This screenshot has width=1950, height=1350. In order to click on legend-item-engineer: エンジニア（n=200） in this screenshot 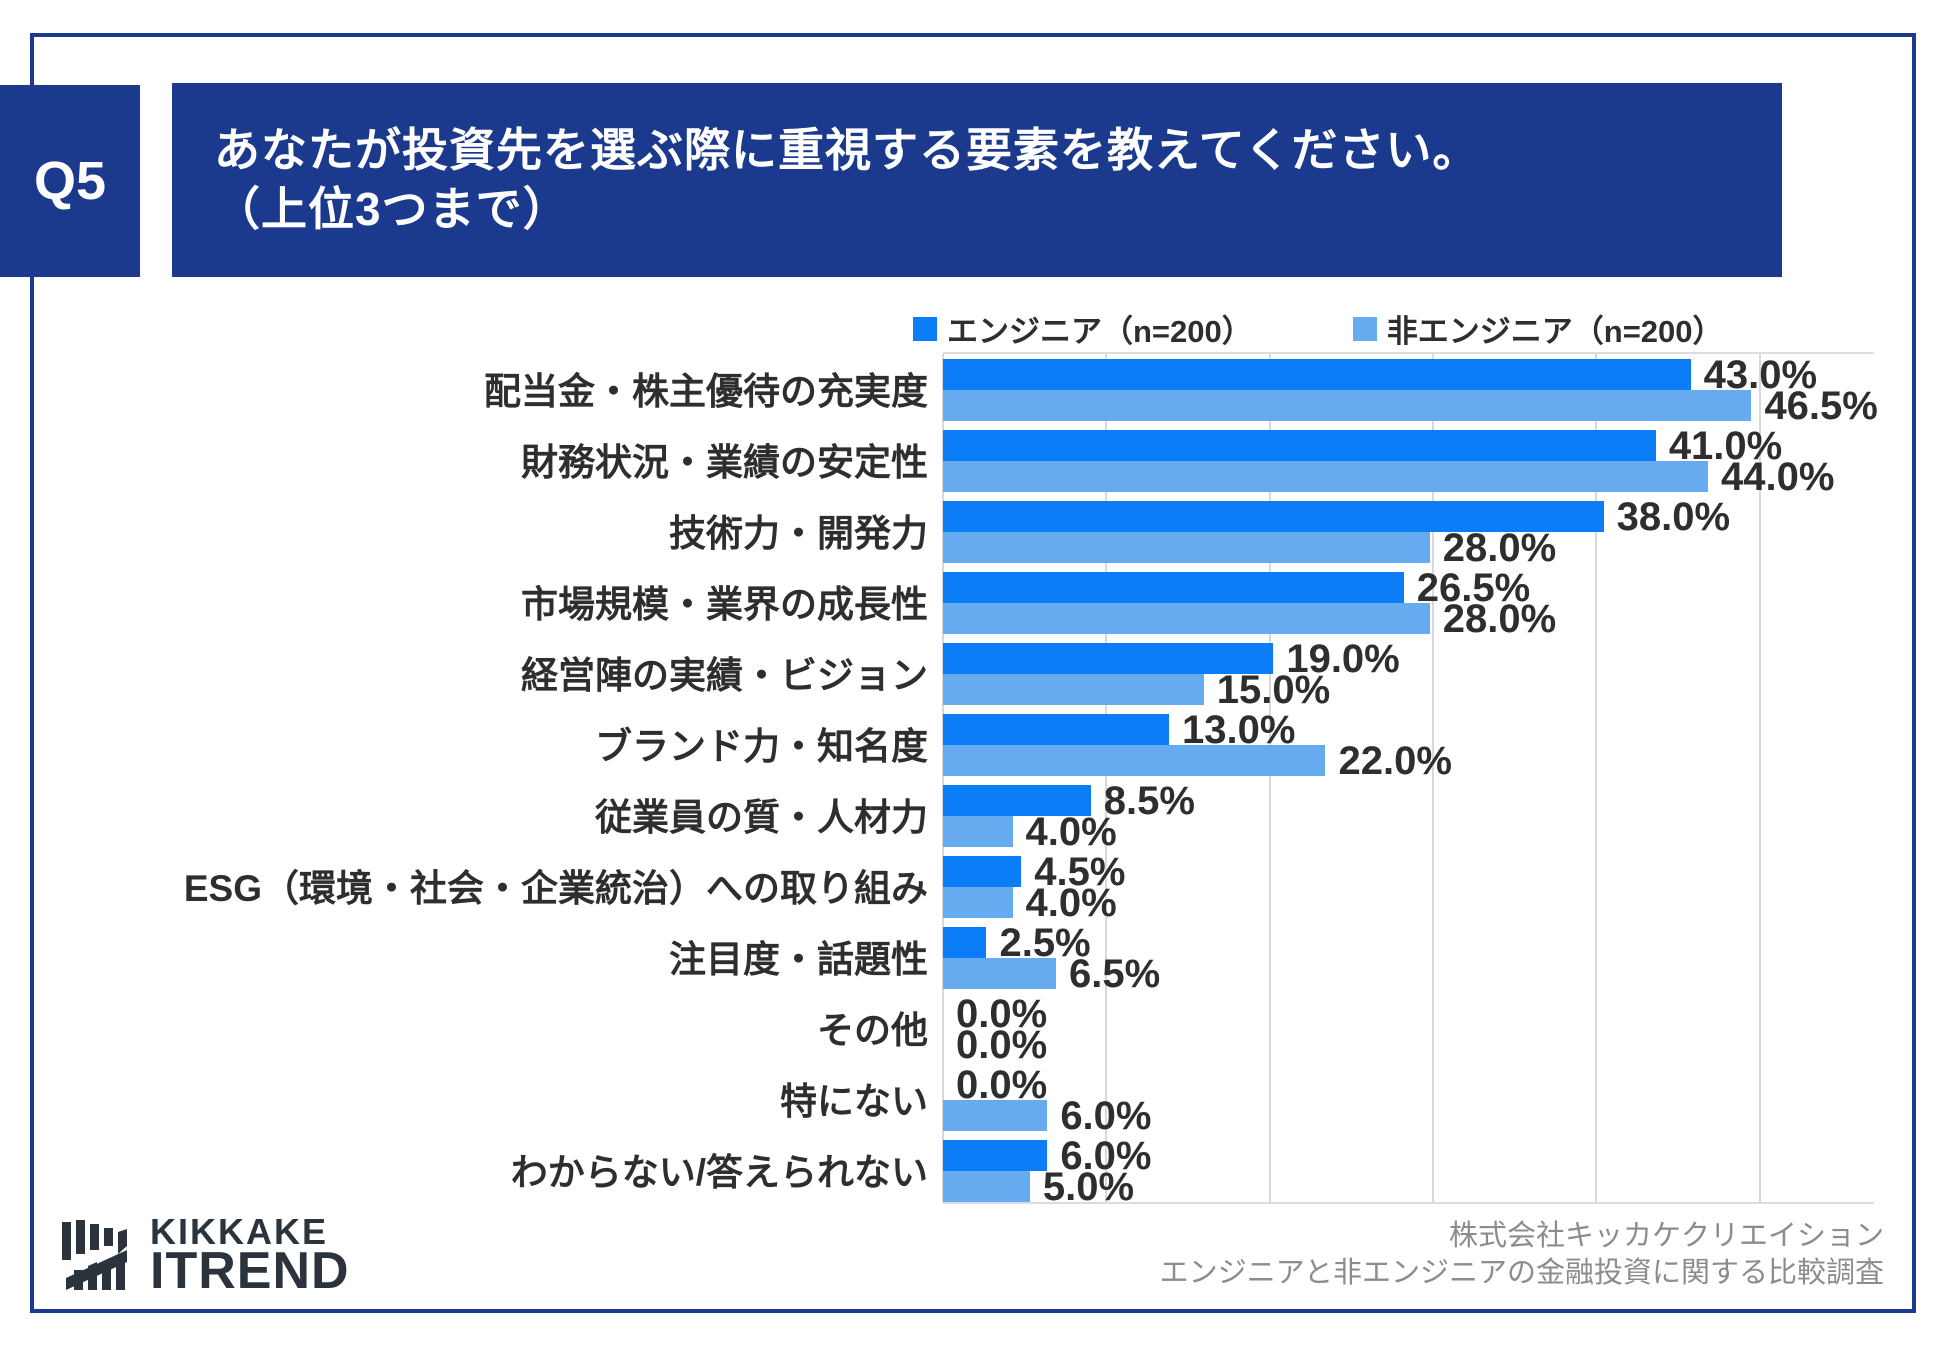, I will do `click(1083, 328)`.